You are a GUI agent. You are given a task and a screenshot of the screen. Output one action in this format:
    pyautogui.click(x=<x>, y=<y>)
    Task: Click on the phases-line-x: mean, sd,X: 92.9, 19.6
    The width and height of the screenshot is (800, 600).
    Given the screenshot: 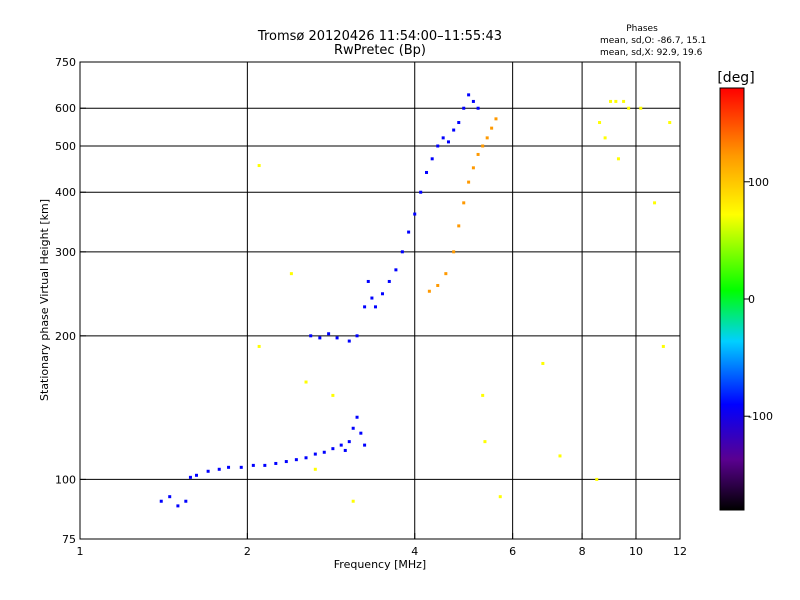 What is the action you would take?
    pyautogui.click(x=651, y=53)
    